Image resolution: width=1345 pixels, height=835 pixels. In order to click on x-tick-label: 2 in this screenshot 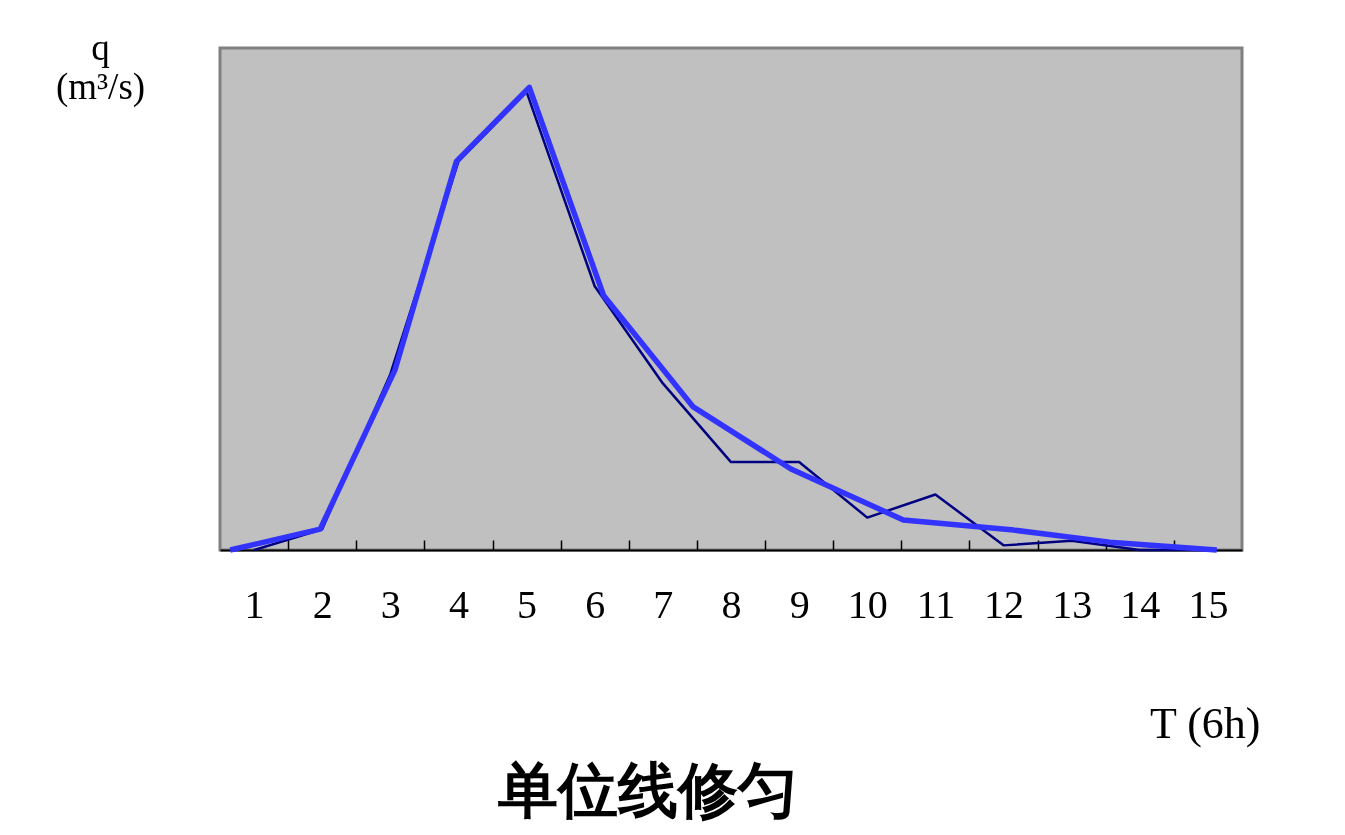, I will do `click(322, 604)`.